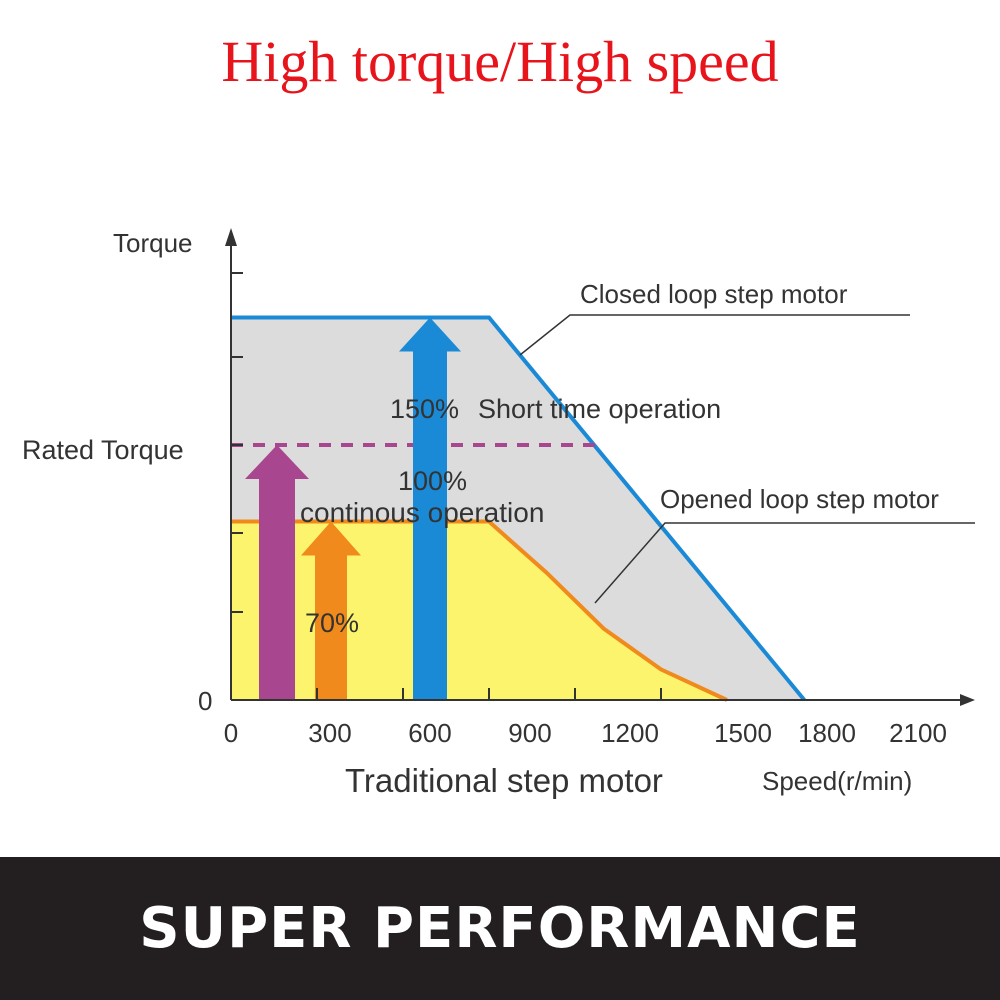  I want to click on opened-loop-leader, so click(784, 563).